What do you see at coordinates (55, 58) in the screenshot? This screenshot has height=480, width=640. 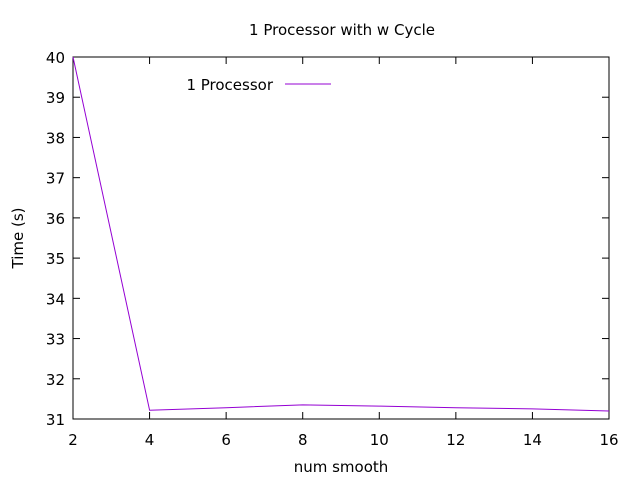 I see `y-tick-label: 40` at bounding box center [55, 58].